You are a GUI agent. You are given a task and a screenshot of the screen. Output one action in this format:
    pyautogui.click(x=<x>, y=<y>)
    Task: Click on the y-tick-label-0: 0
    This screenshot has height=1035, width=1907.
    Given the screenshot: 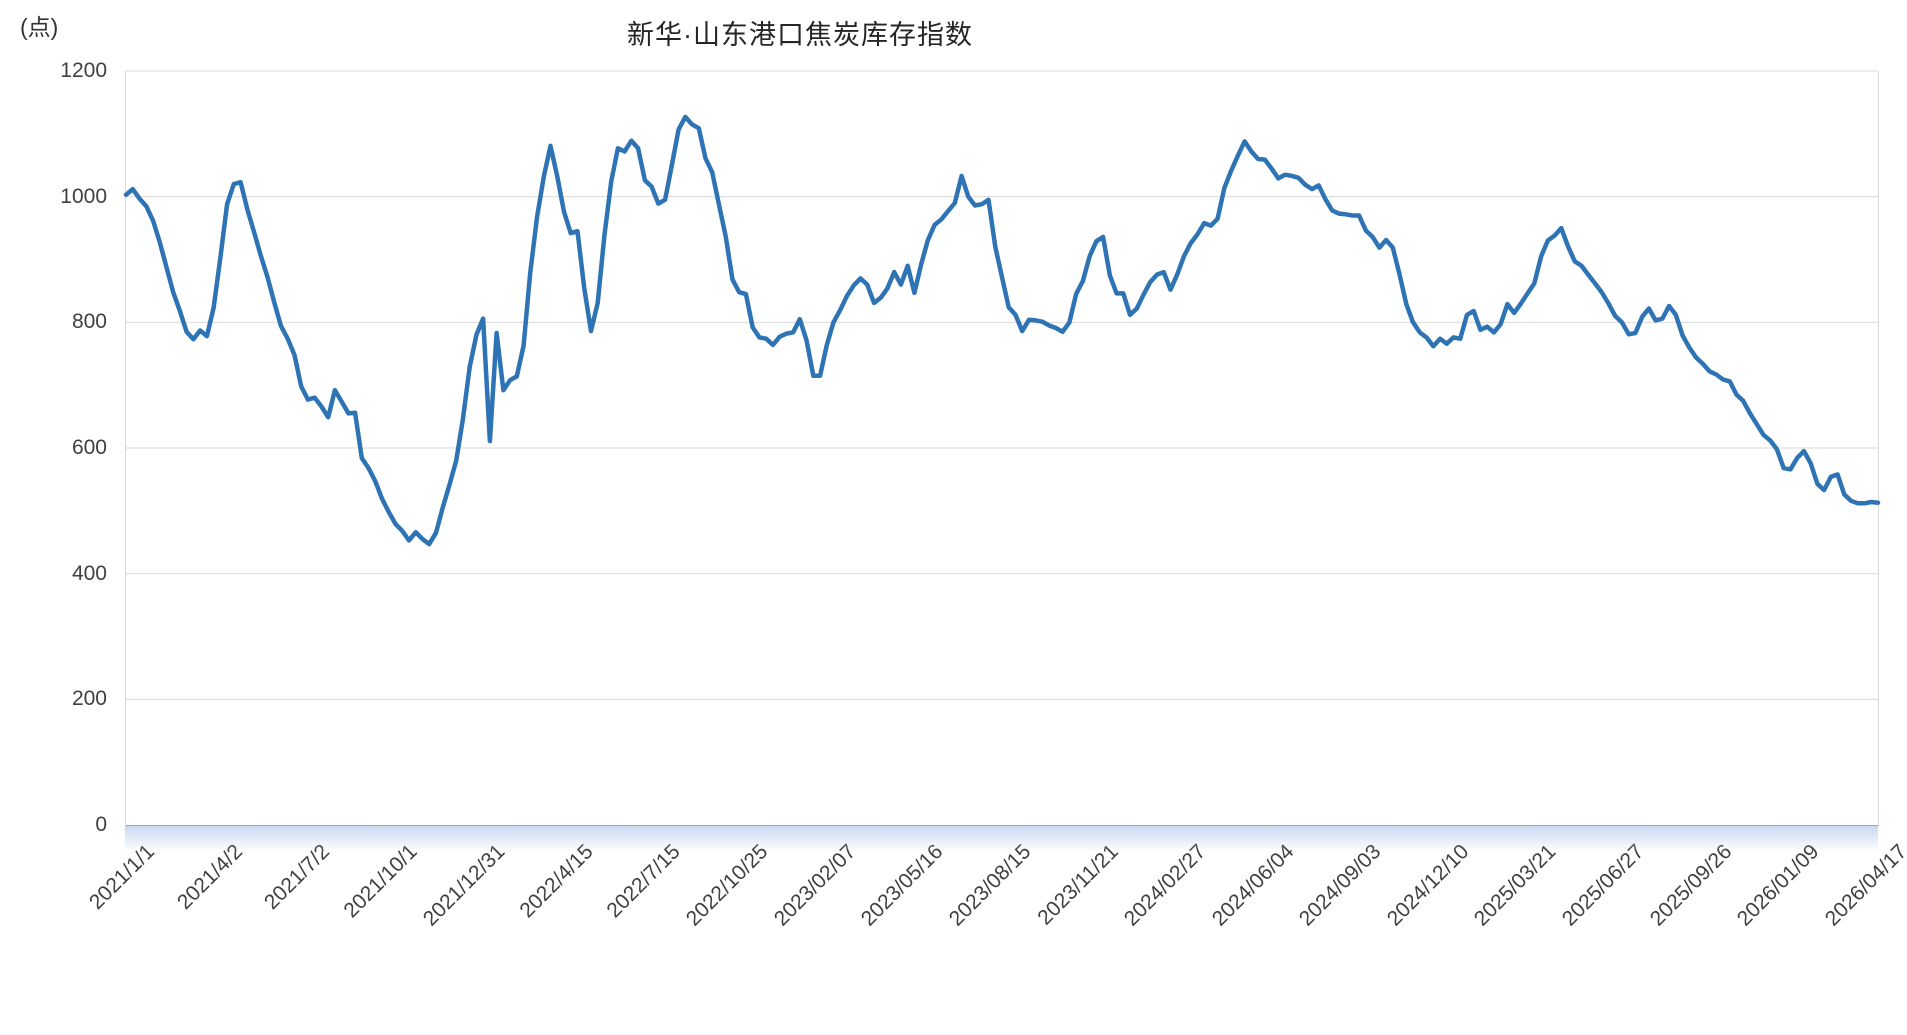 What is the action you would take?
    pyautogui.click(x=101, y=824)
    